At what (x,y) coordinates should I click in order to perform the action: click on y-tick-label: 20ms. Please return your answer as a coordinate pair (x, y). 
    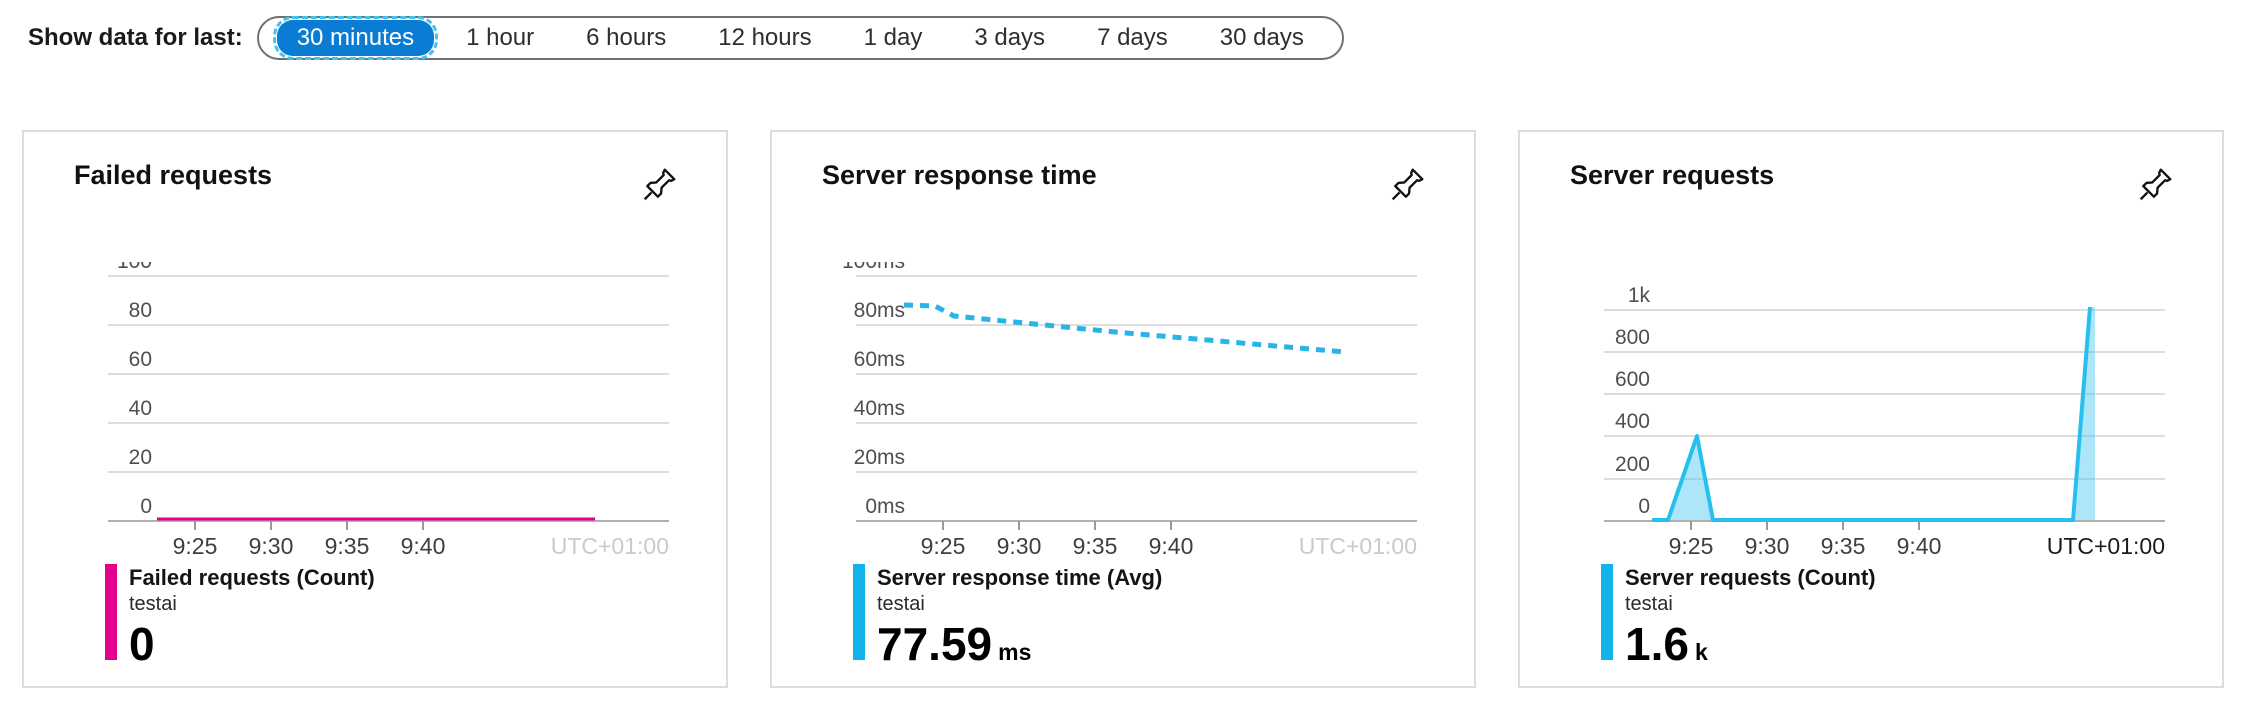
    Looking at the image, I should click on (879, 457).